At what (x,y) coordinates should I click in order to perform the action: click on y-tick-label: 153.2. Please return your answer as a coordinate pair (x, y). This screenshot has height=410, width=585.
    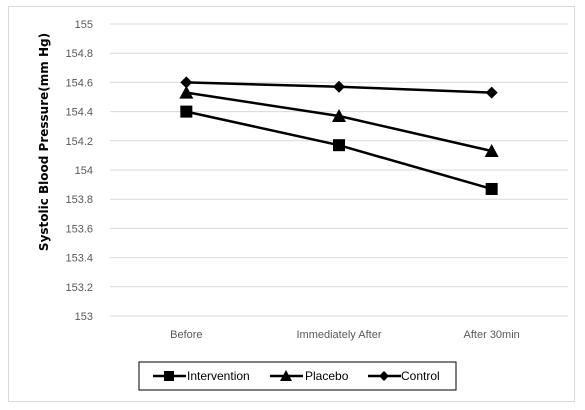
    Looking at the image, I should click on (79, 288).